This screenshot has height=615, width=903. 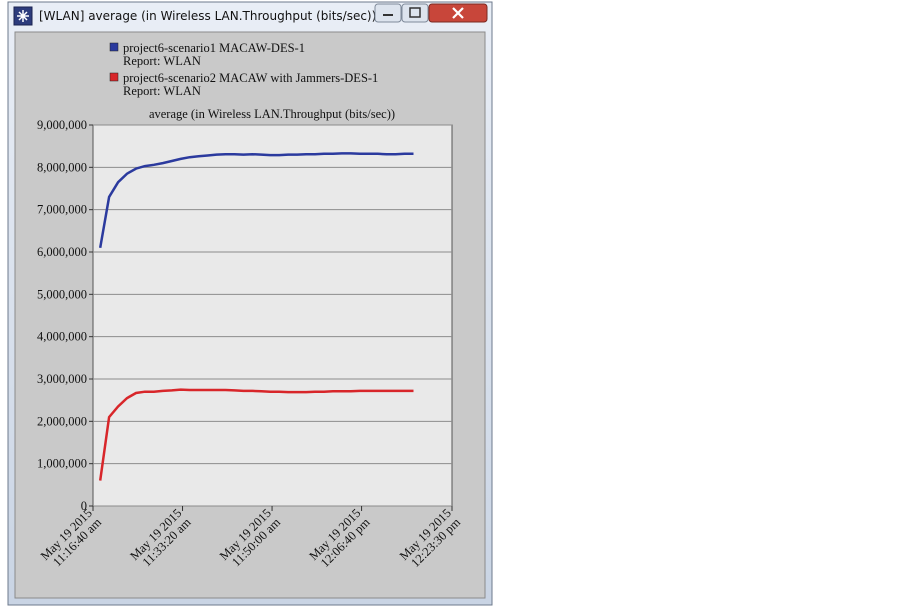 I want to click on y-tick-label: 9,000,000, so click(x=62, y=125).